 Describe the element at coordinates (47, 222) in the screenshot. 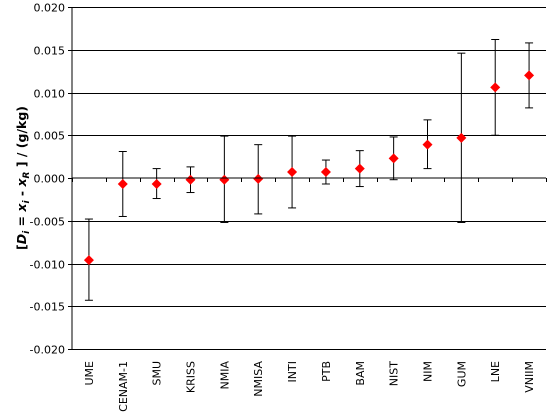

I see `y-tick-label: -0.005` at that location.